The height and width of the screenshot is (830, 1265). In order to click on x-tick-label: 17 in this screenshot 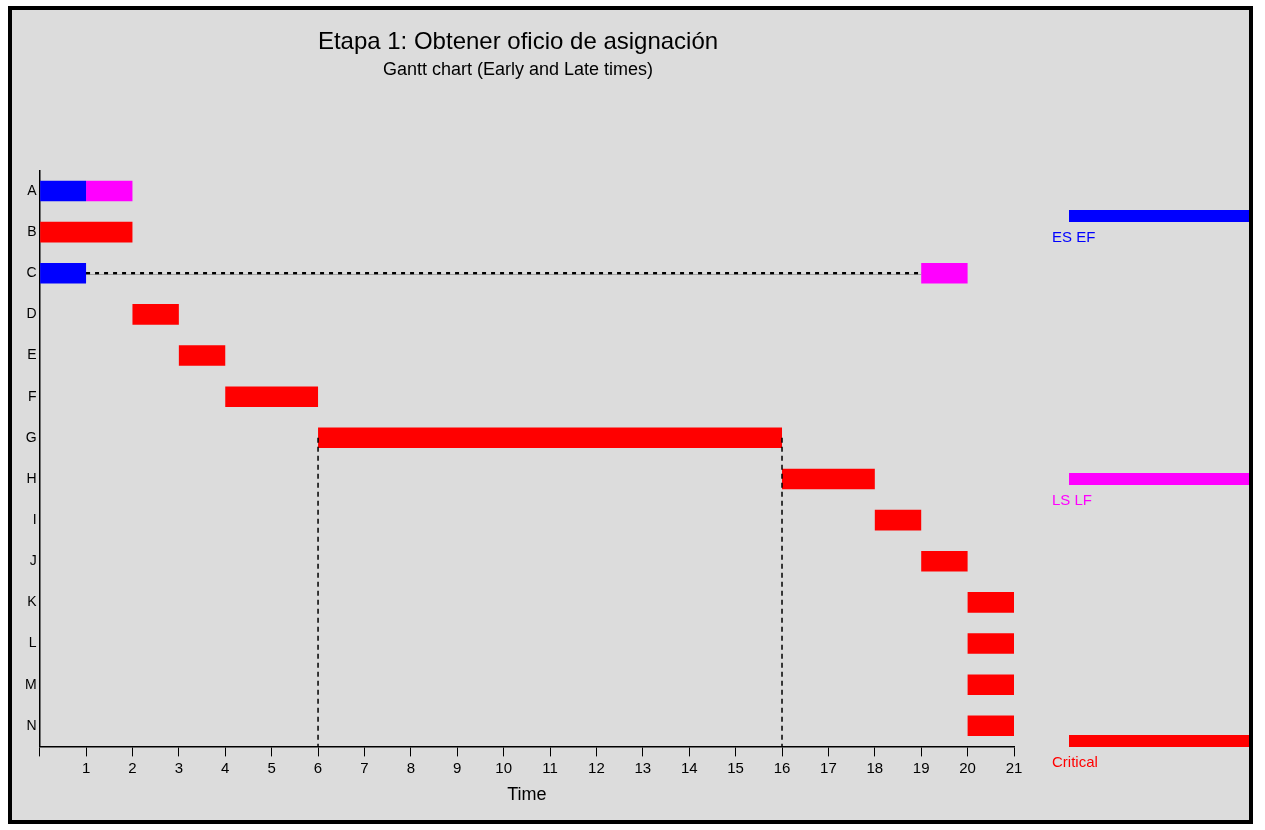, I will do `click(828, 767)`.